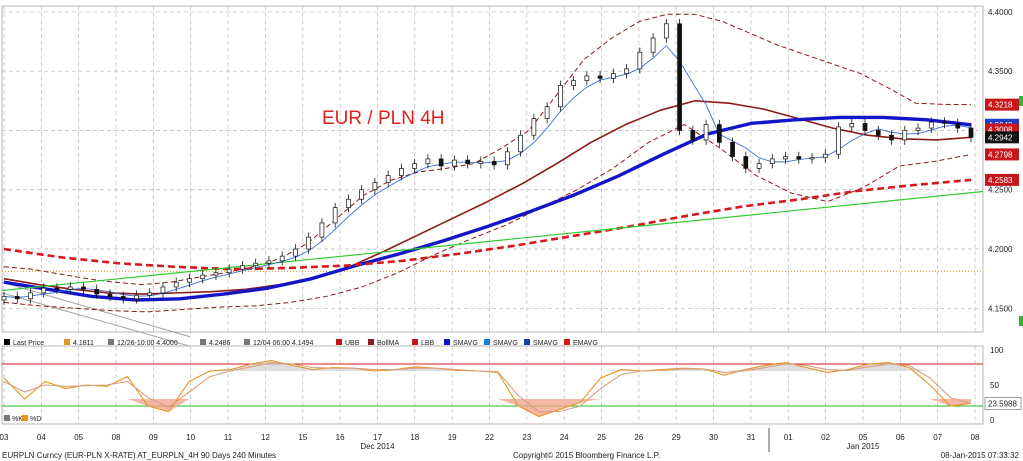 The width and height of the screenshot is (1023, 461). I want to click on legend-item: Last Price, so click(24, 343).